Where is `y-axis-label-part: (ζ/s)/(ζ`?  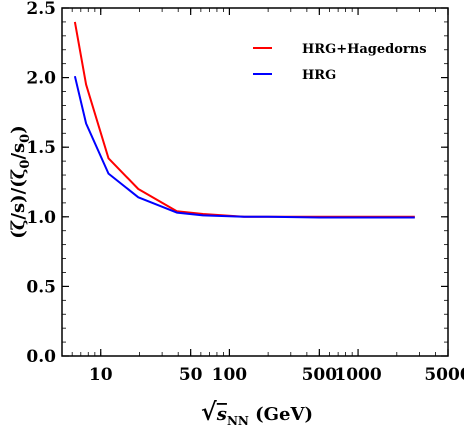
y-axis-label-part: (ζ/s)/(ζ is located at coordinates (18, 204).